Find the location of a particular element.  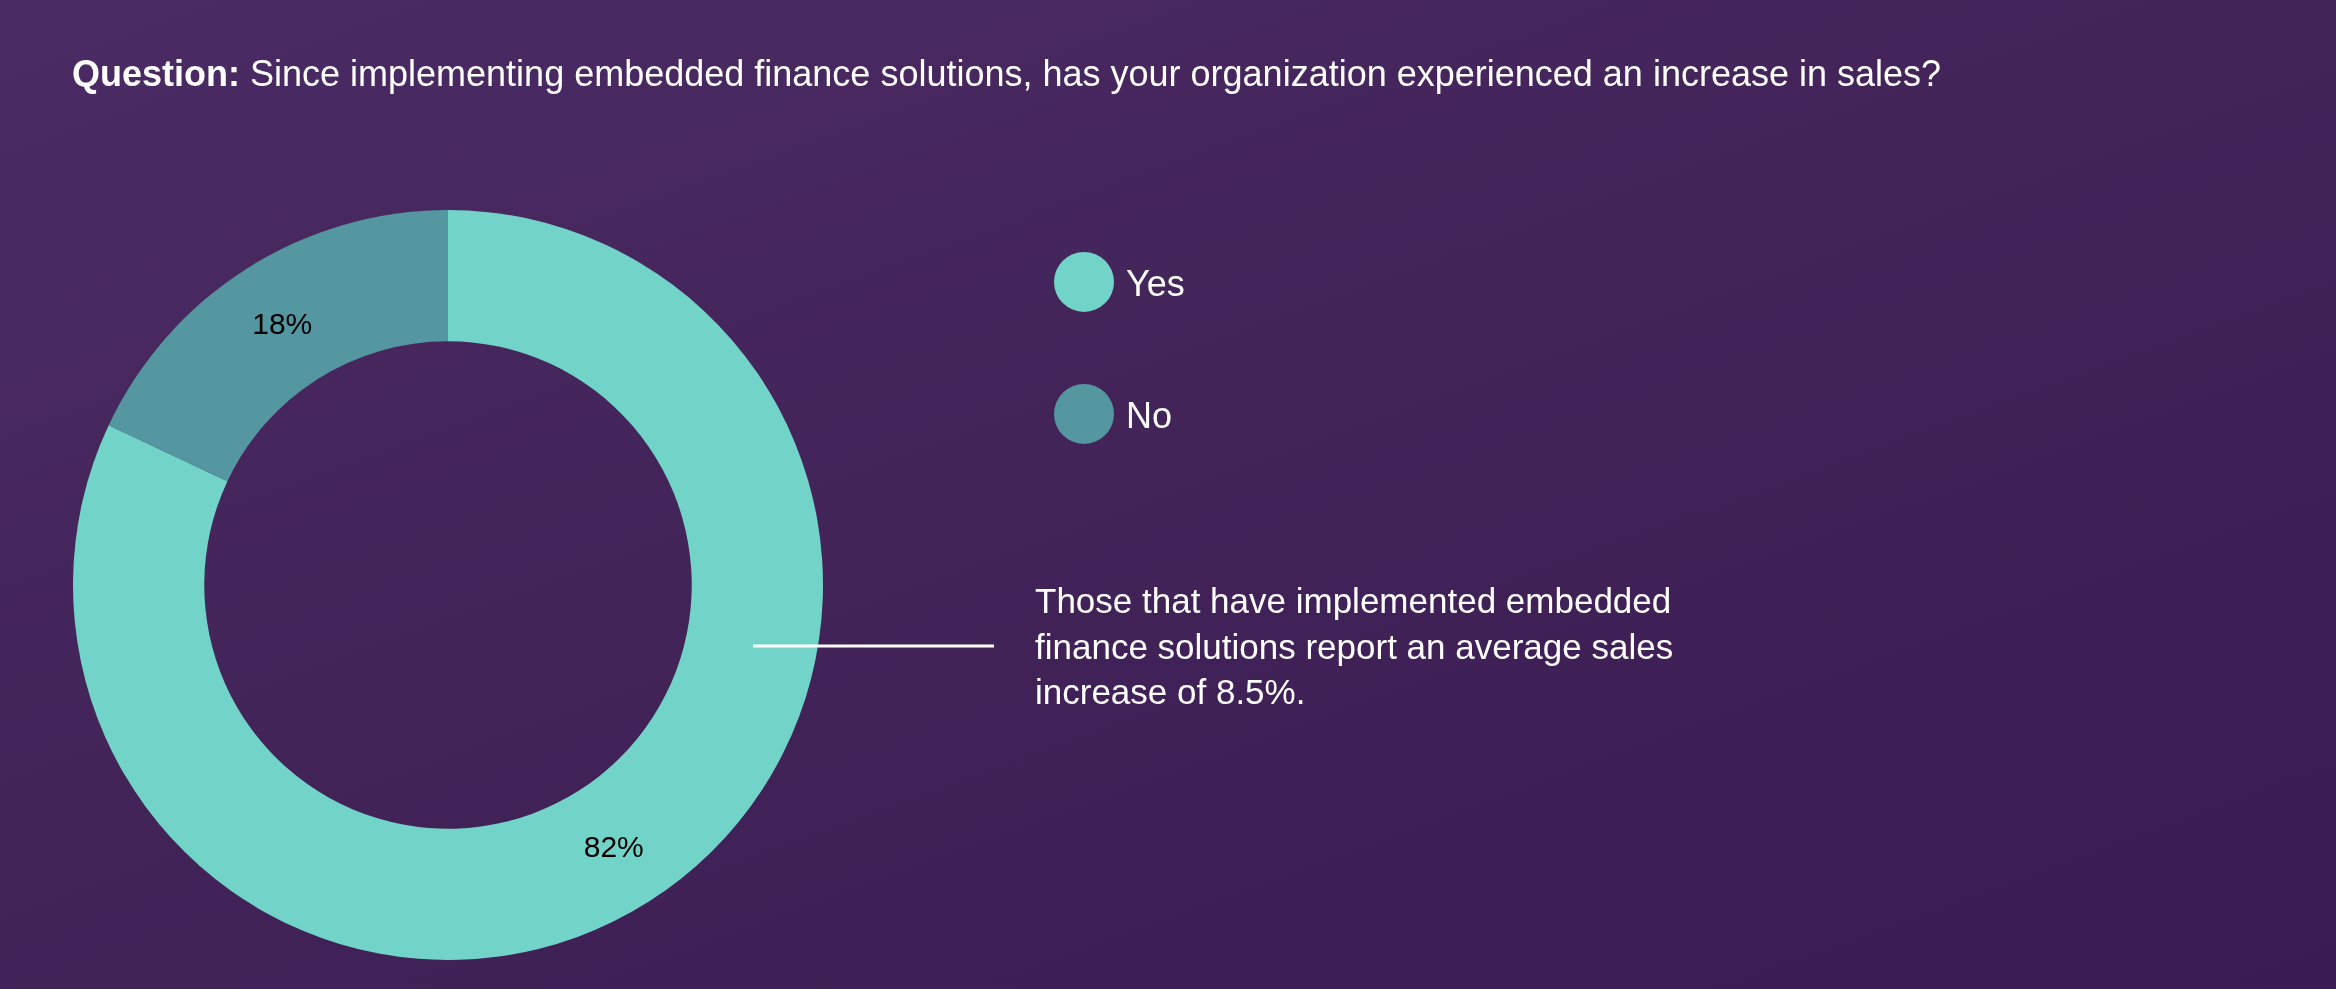

data-label: 18% is located at coordinates (282, 324).